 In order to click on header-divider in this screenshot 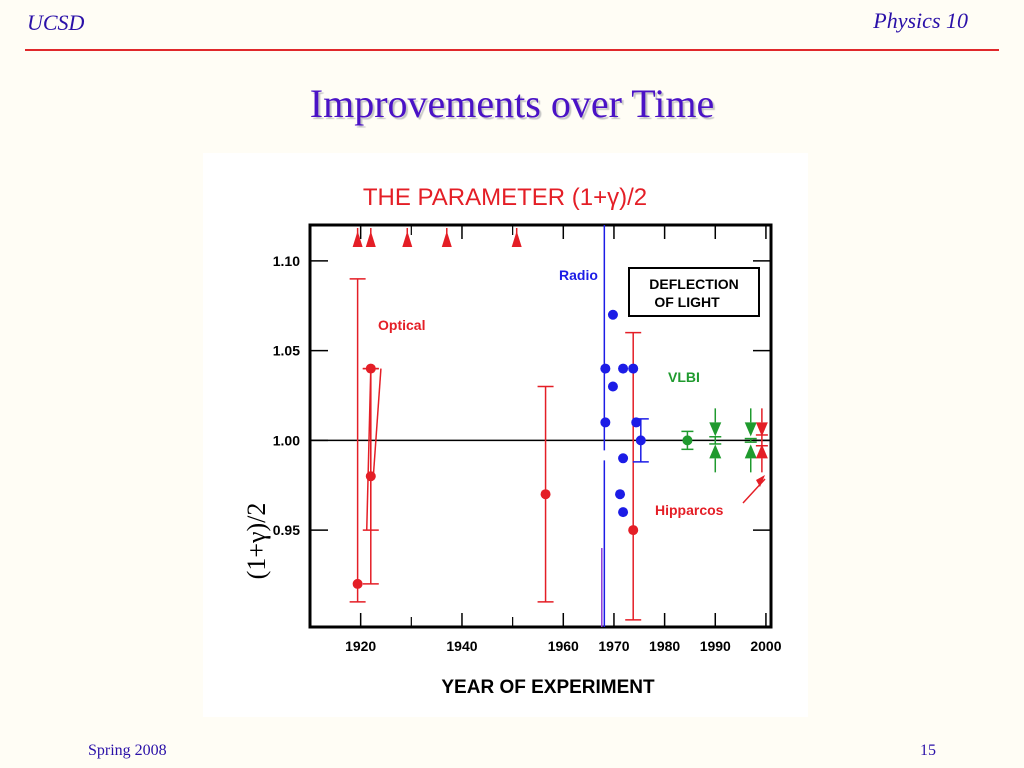, I will do `click(512, 50)`.